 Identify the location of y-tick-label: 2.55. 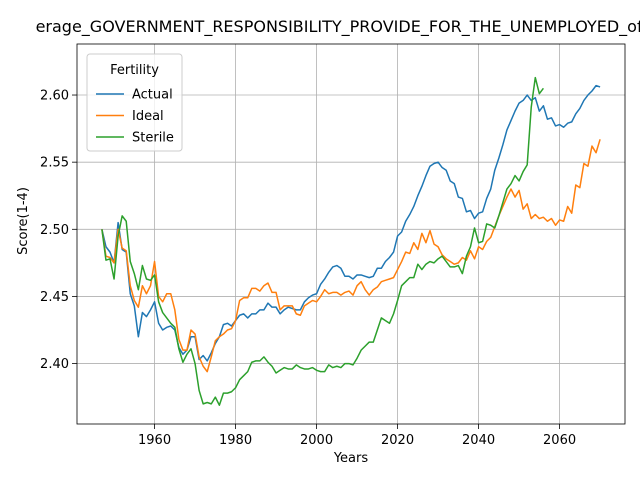
(54, 163).